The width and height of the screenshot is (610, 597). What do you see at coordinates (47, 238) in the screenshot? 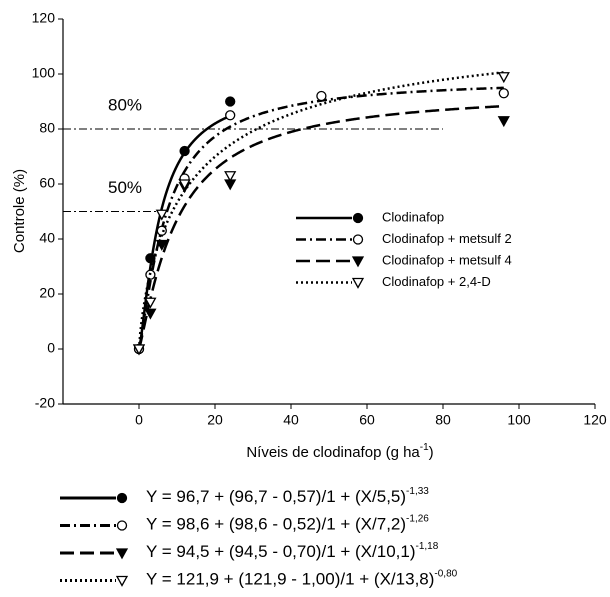
I see `y-tick-label: 40` at bounding box center [47, 238].